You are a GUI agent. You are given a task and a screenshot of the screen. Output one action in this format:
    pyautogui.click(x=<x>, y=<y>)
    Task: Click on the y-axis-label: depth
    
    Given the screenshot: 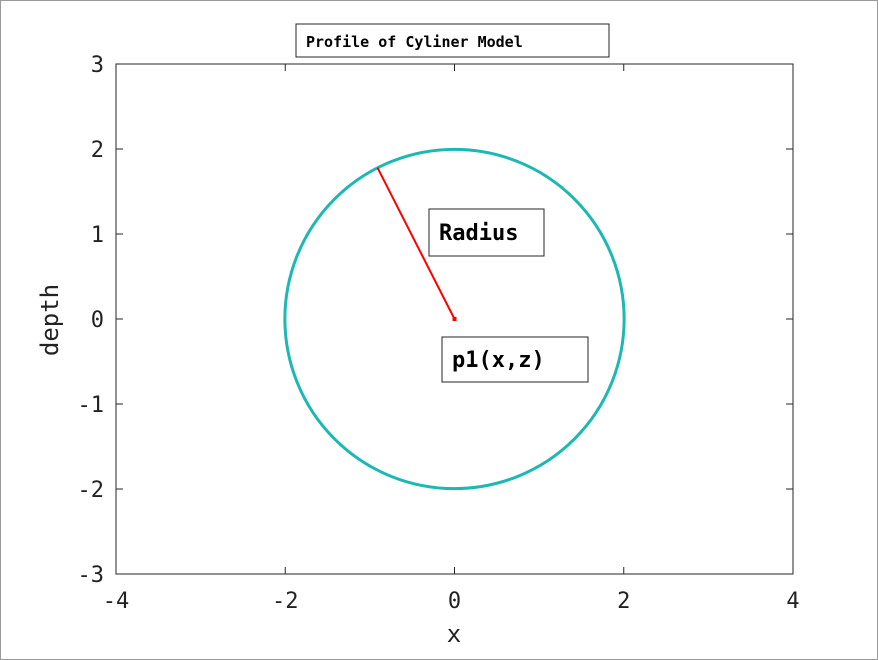 What is the action you would take?
    pyautogui.click(x=50, y=320)
    